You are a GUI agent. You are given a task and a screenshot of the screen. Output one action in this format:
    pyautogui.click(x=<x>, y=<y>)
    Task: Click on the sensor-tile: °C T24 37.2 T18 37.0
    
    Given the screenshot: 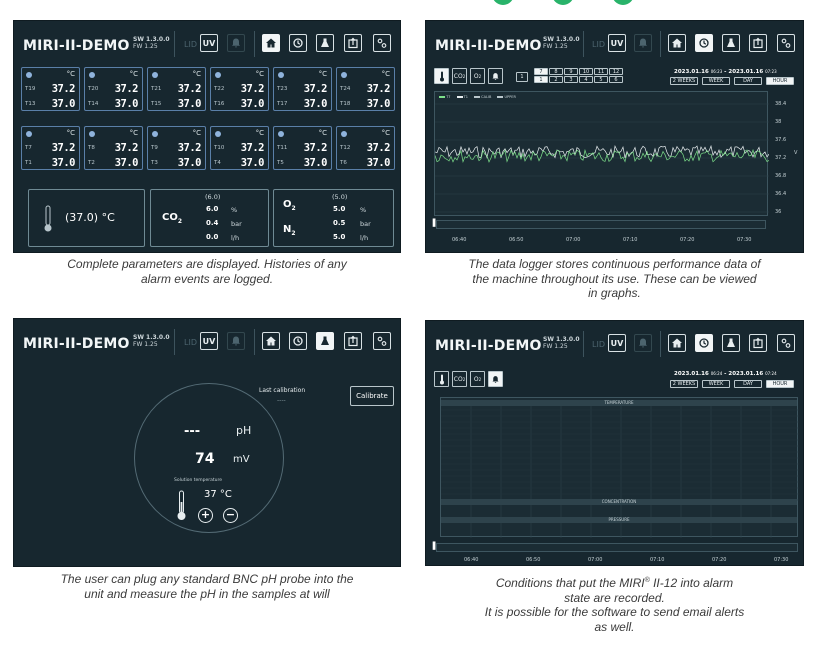 What is the action you would take?
    pyautogui.click(x=365, y=89)
    